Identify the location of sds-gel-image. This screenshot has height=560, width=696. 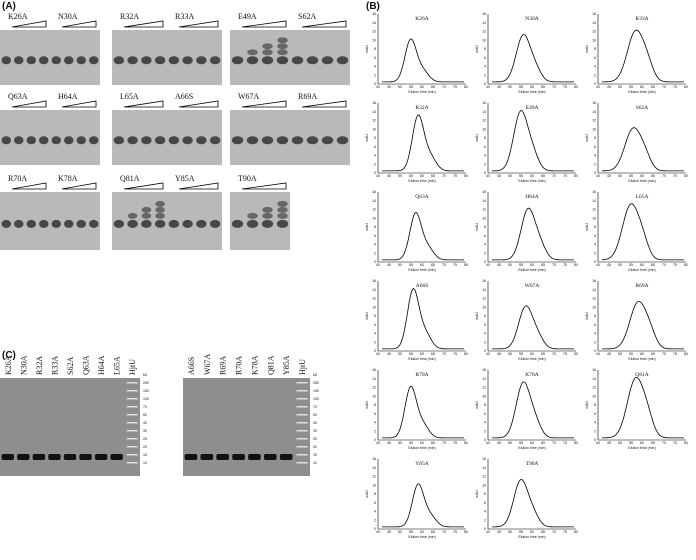
(246, 427).